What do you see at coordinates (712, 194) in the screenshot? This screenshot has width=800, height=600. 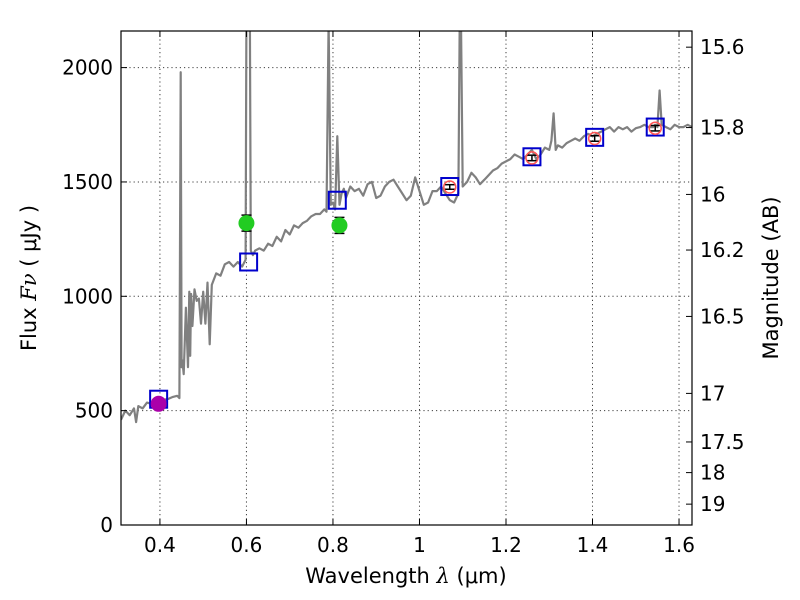 I see `y2-tick-label: 16` at bounding box center [712, 194].